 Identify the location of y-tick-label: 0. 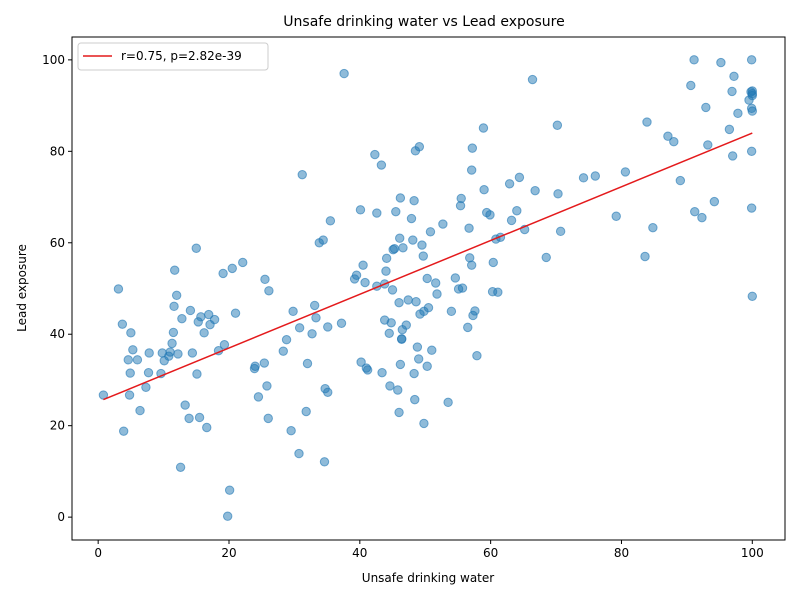
(61, 517).